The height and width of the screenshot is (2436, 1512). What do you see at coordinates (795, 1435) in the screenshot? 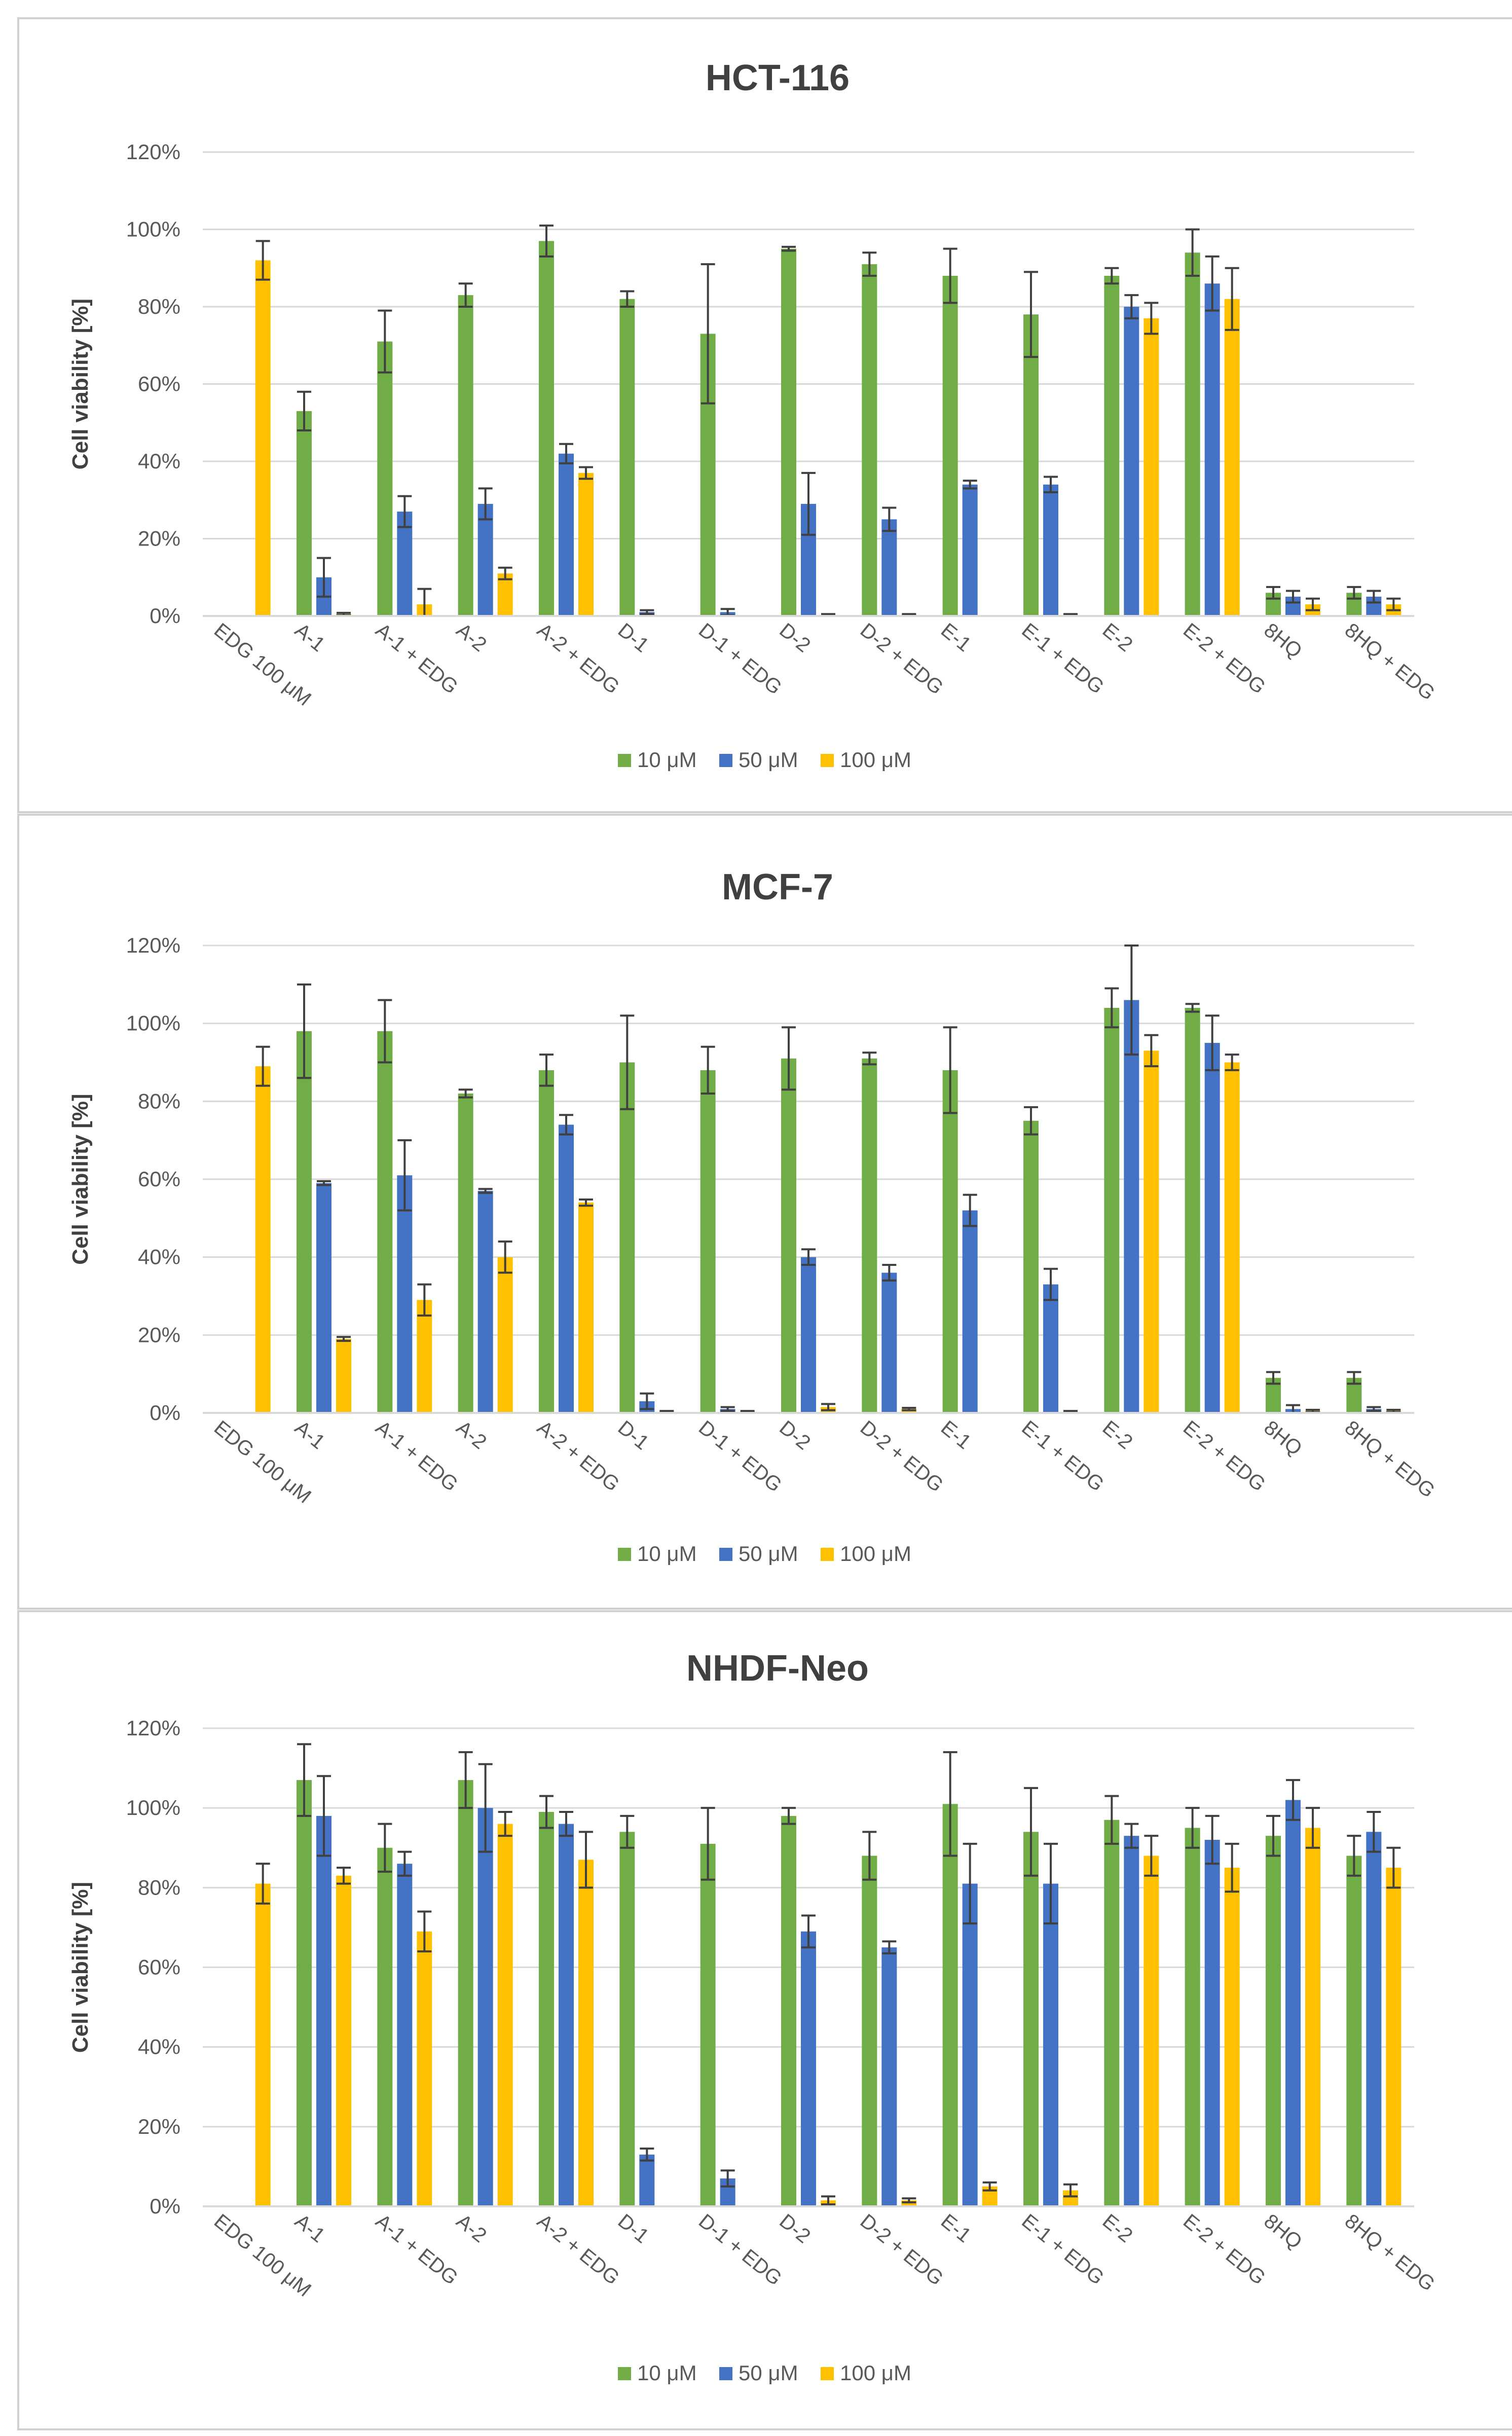
I see `x-tick-label: D-2` at bounding box center [795, 1435].